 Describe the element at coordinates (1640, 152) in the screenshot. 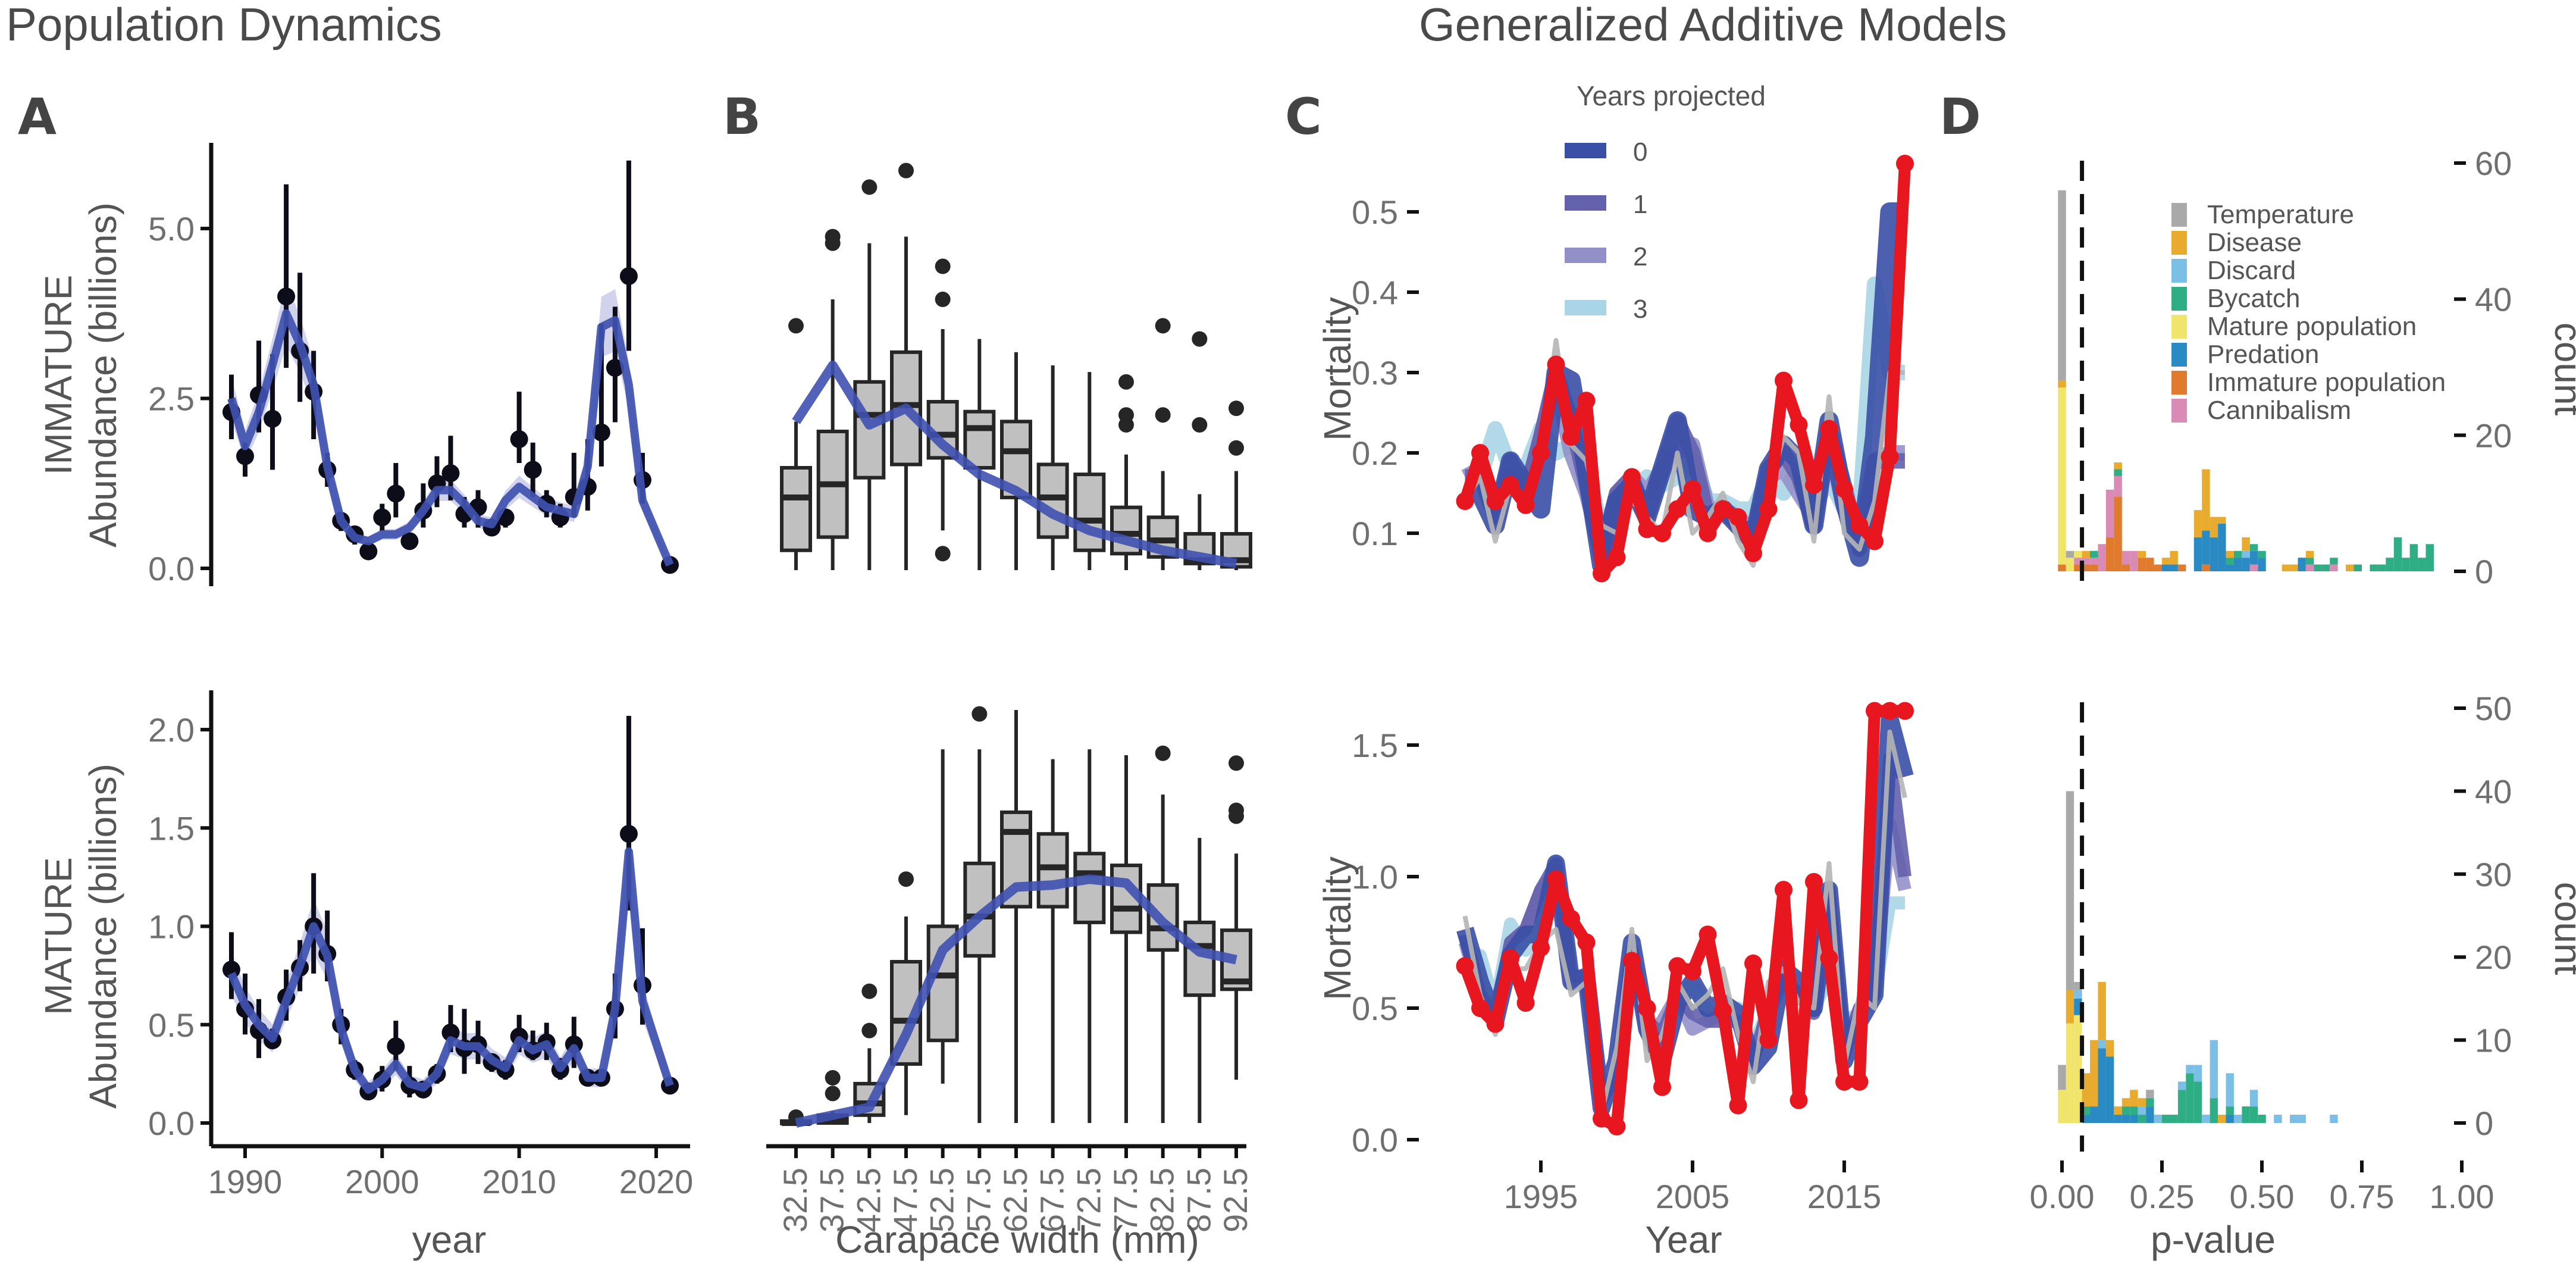

I see `legend-label: 0` at that location.